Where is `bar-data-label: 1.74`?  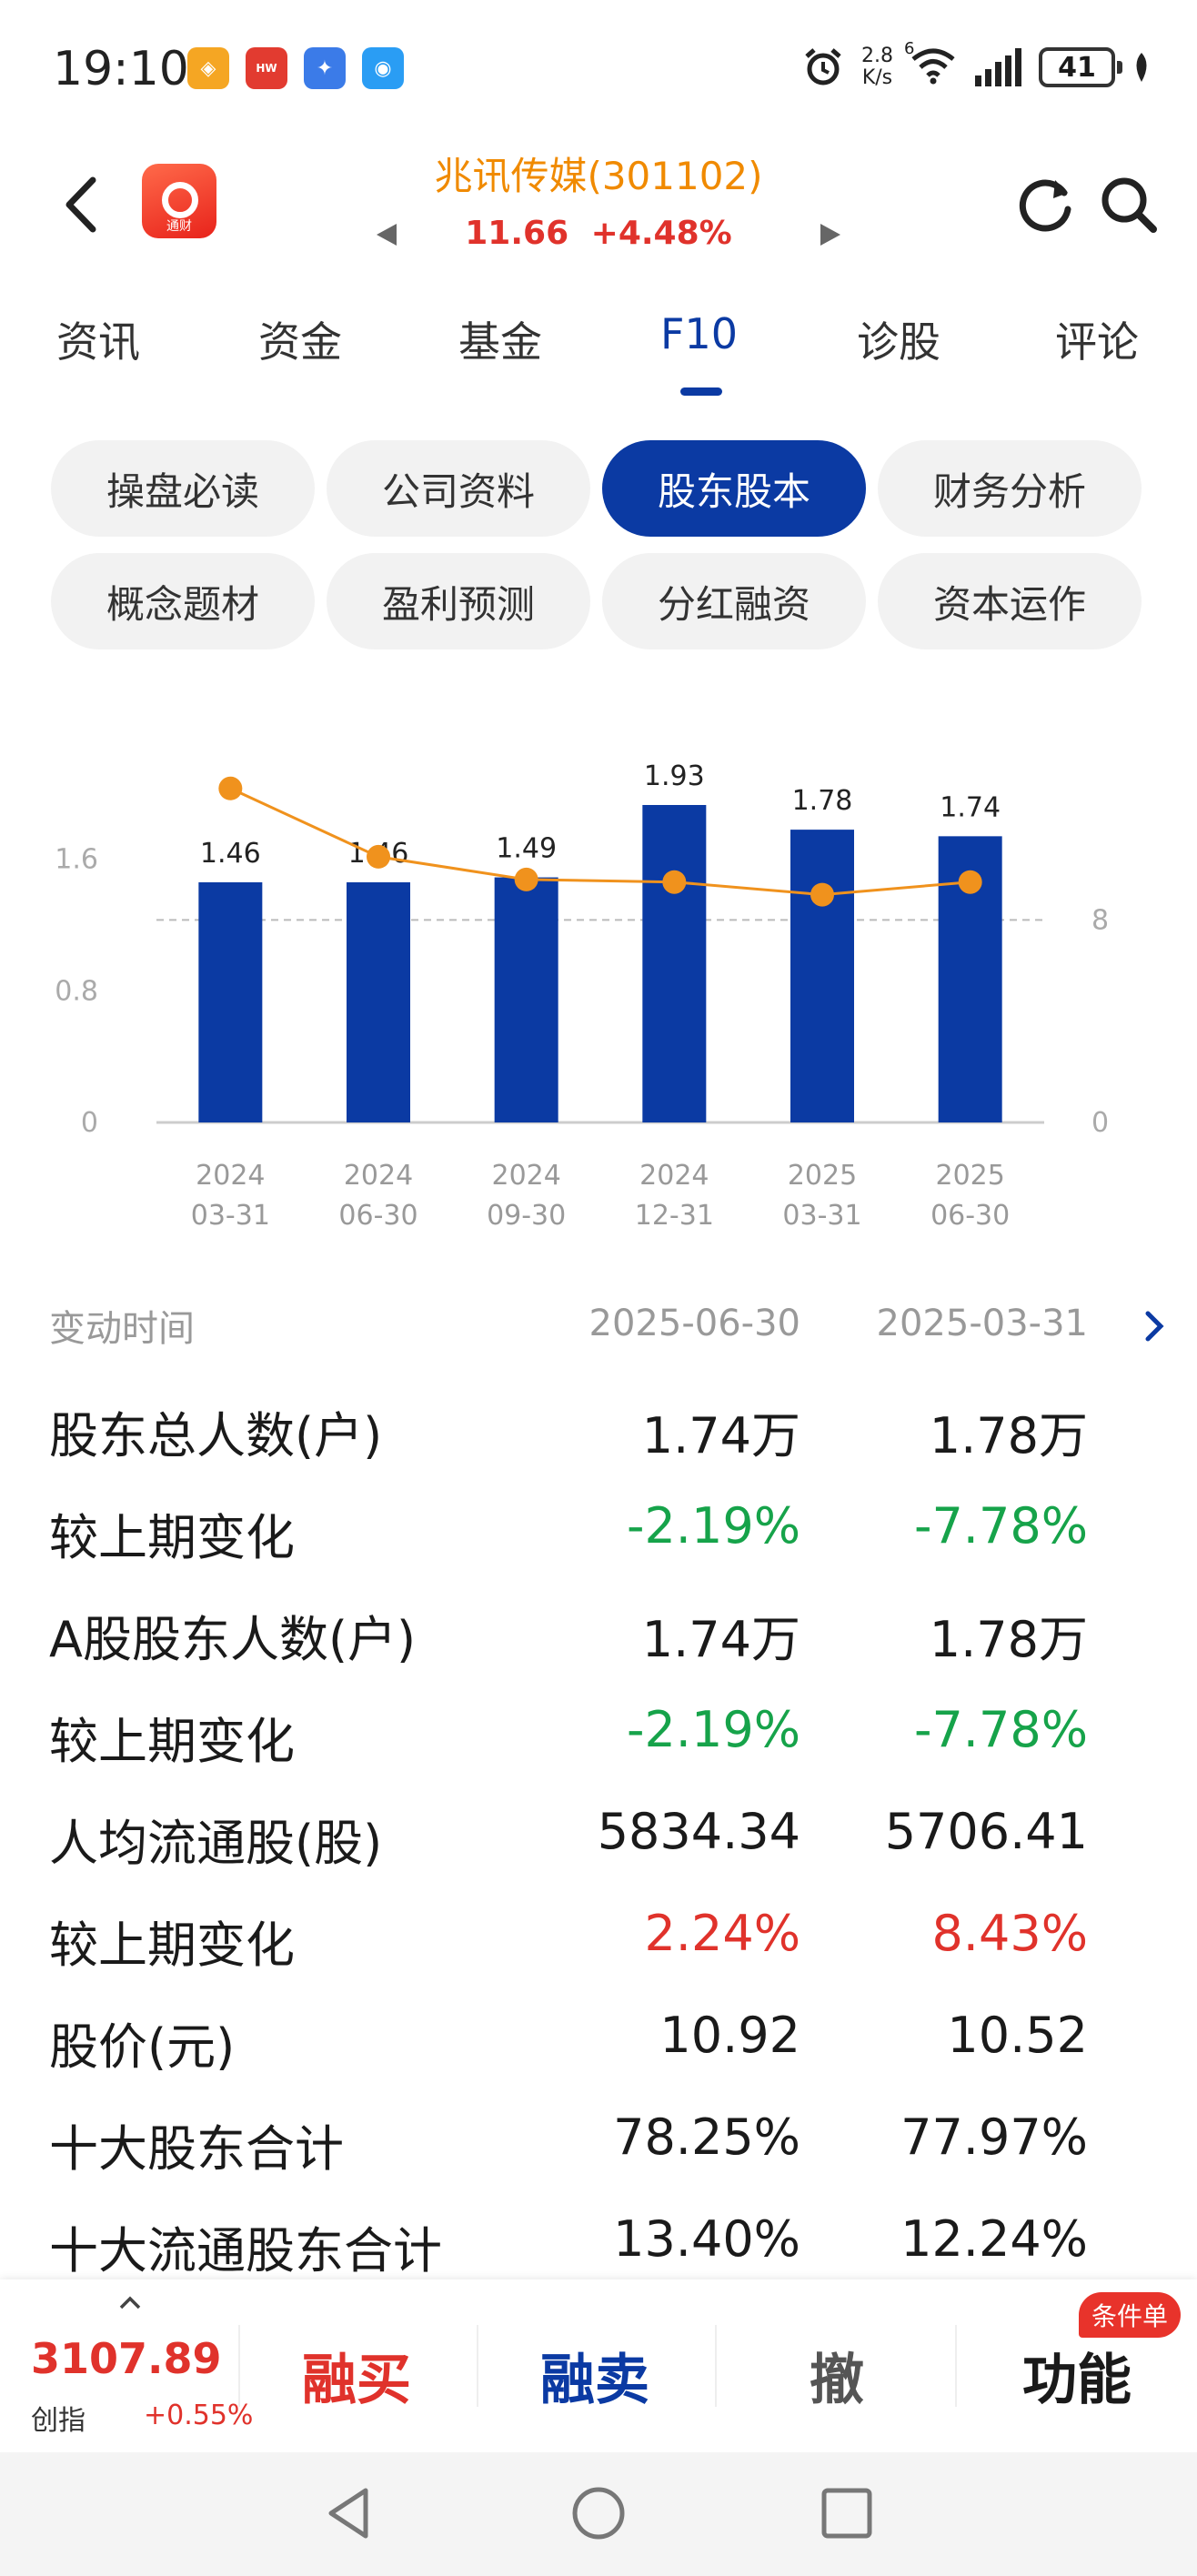
bar-data-label: 1.74 is located at coordinates (970, 807).